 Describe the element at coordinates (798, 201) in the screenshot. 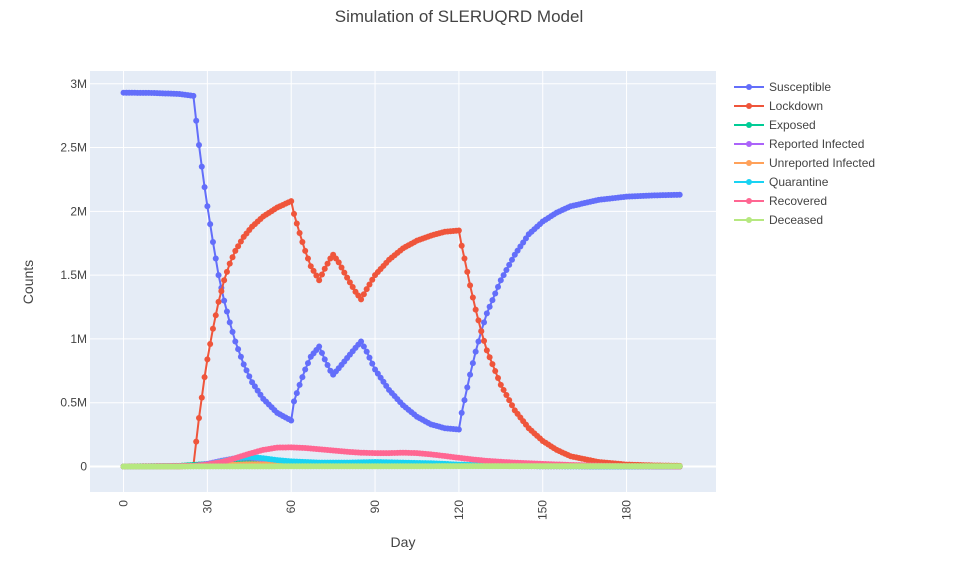

I see `legend-label: Recovered` at that location.